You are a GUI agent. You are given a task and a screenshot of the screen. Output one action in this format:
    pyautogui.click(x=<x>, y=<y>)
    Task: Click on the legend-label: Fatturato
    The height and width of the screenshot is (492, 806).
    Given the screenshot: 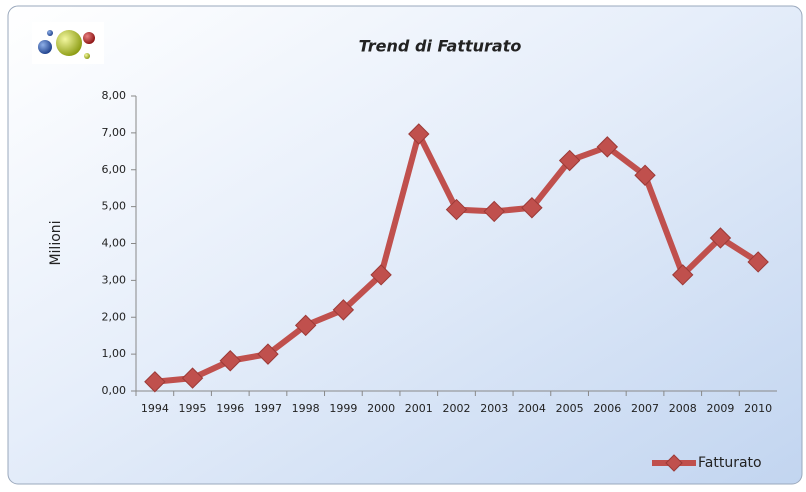 What is the action you would take?
    pyautogui.click(x=730, y=463)
    